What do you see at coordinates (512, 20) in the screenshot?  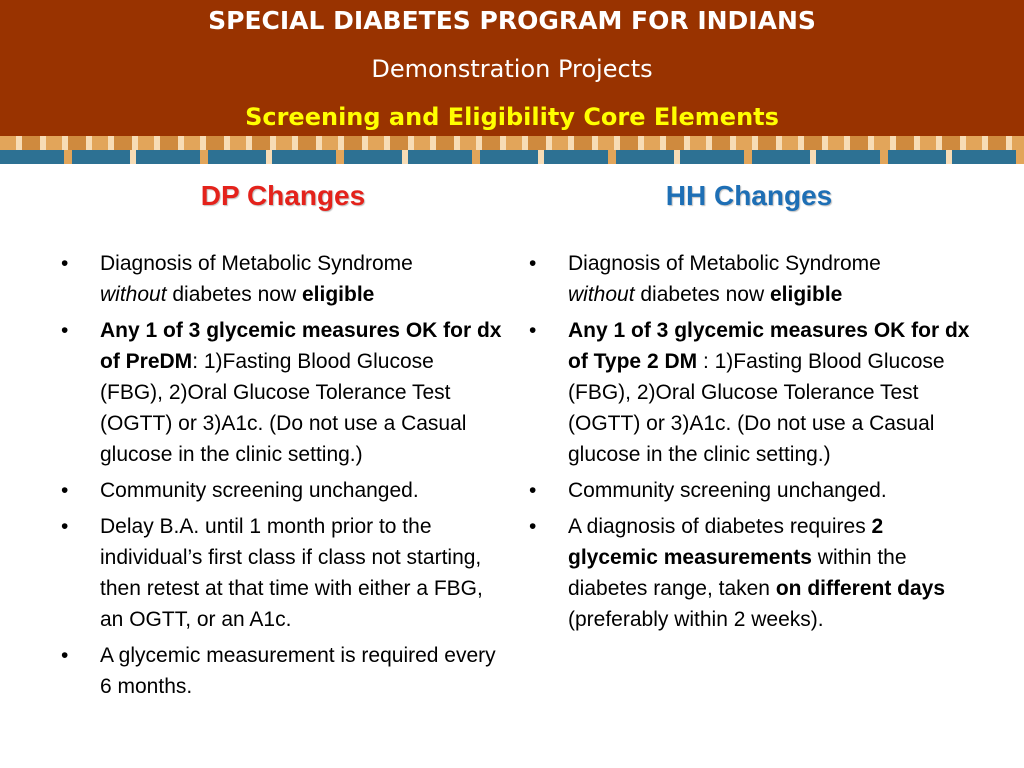 I see `page-title: SPECIAL DIABETES PROGRAM FOR INDIANS` at bounding box center [512, 20].